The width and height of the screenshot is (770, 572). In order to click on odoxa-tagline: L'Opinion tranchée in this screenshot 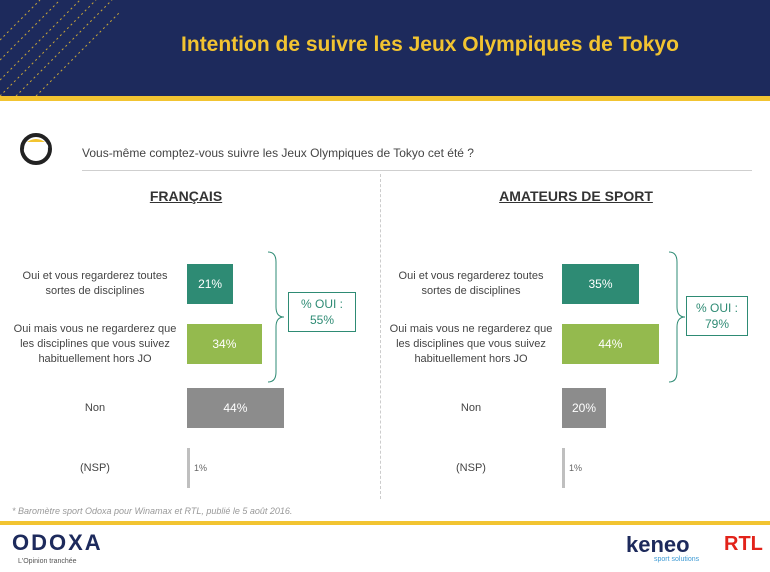, I will do `click(47, 561)`.